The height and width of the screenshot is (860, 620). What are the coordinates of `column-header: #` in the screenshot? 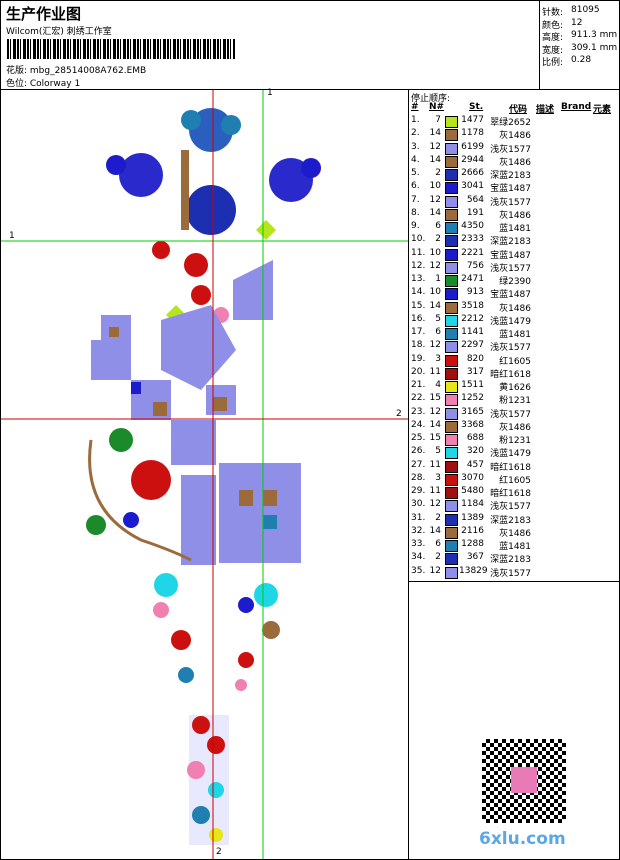 It's located at (415, 107).